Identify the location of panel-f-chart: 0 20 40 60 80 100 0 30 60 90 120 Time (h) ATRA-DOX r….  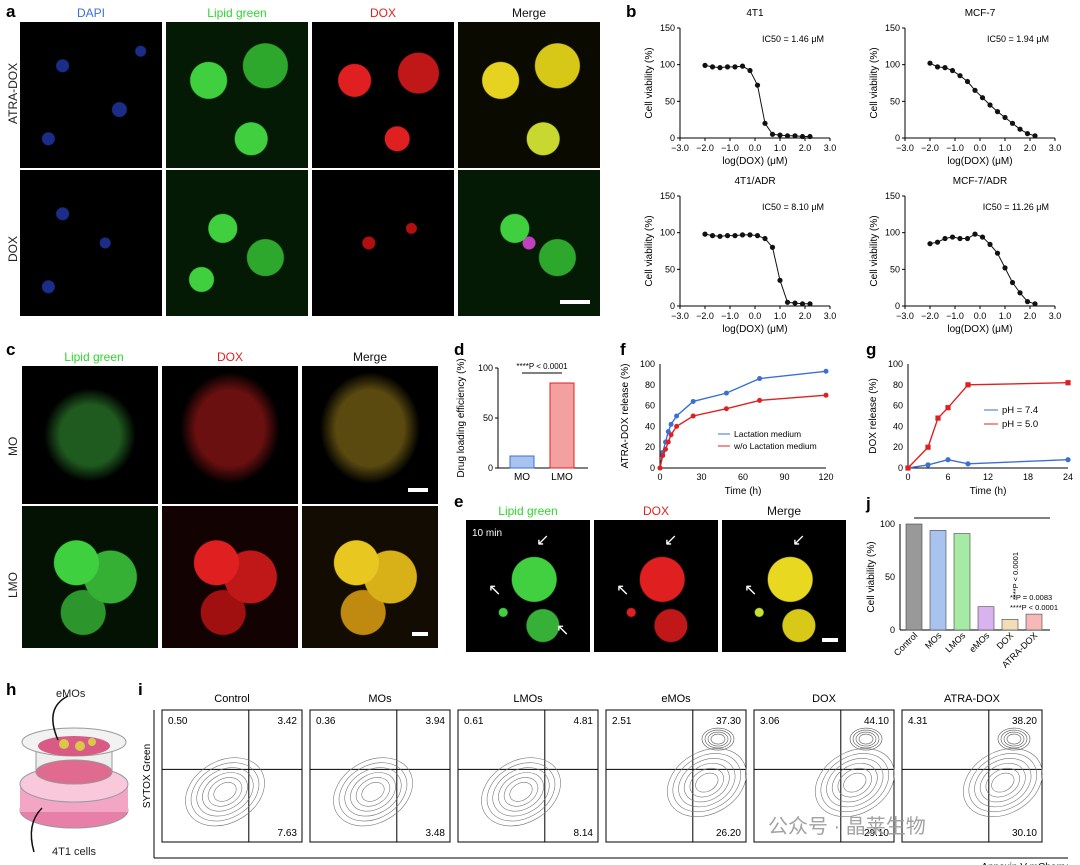
(727, 428).